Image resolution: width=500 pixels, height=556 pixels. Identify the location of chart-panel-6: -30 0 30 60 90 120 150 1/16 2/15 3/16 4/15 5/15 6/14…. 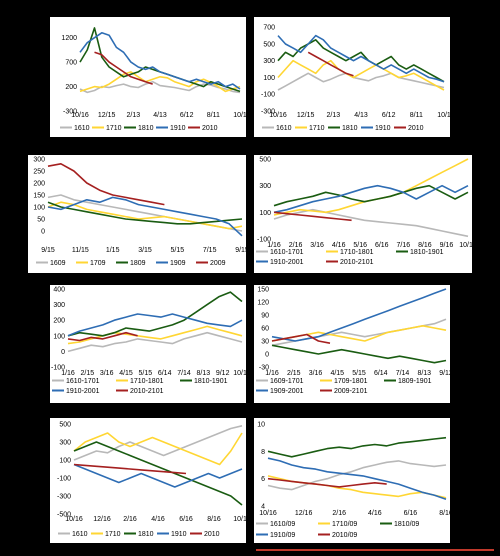
(352, 344).